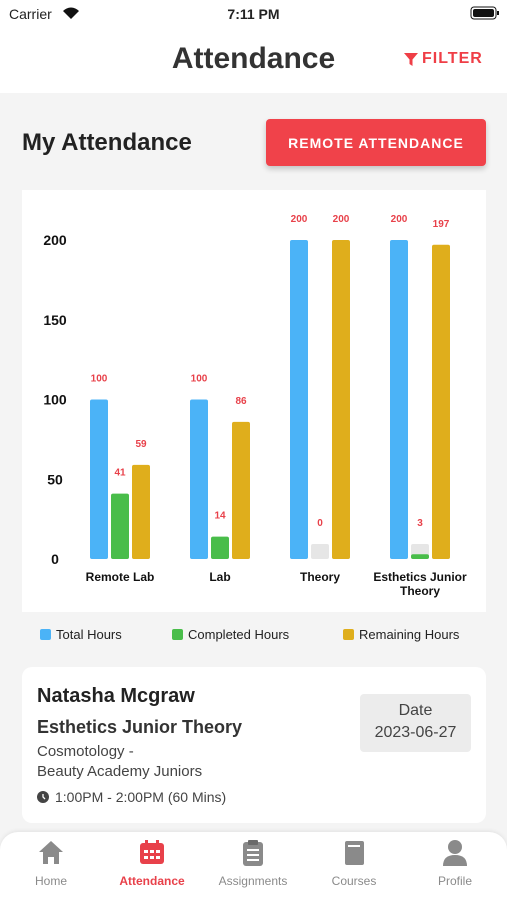 This screenshot has height=900, width=507. I want to click on time-row: 1:00PM - 2:00PM (60 Mins), so click(131, 797).